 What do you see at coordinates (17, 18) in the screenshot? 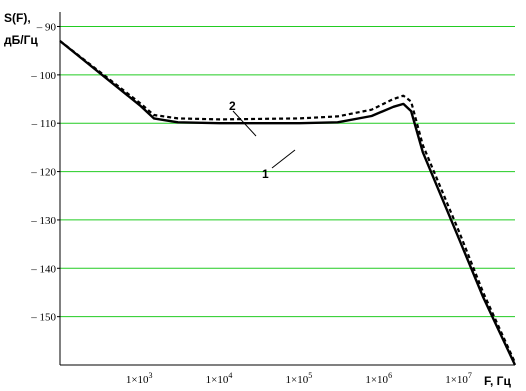
I see `y-axis-title-line-1: S(F),` at bounding box center [17, 18].